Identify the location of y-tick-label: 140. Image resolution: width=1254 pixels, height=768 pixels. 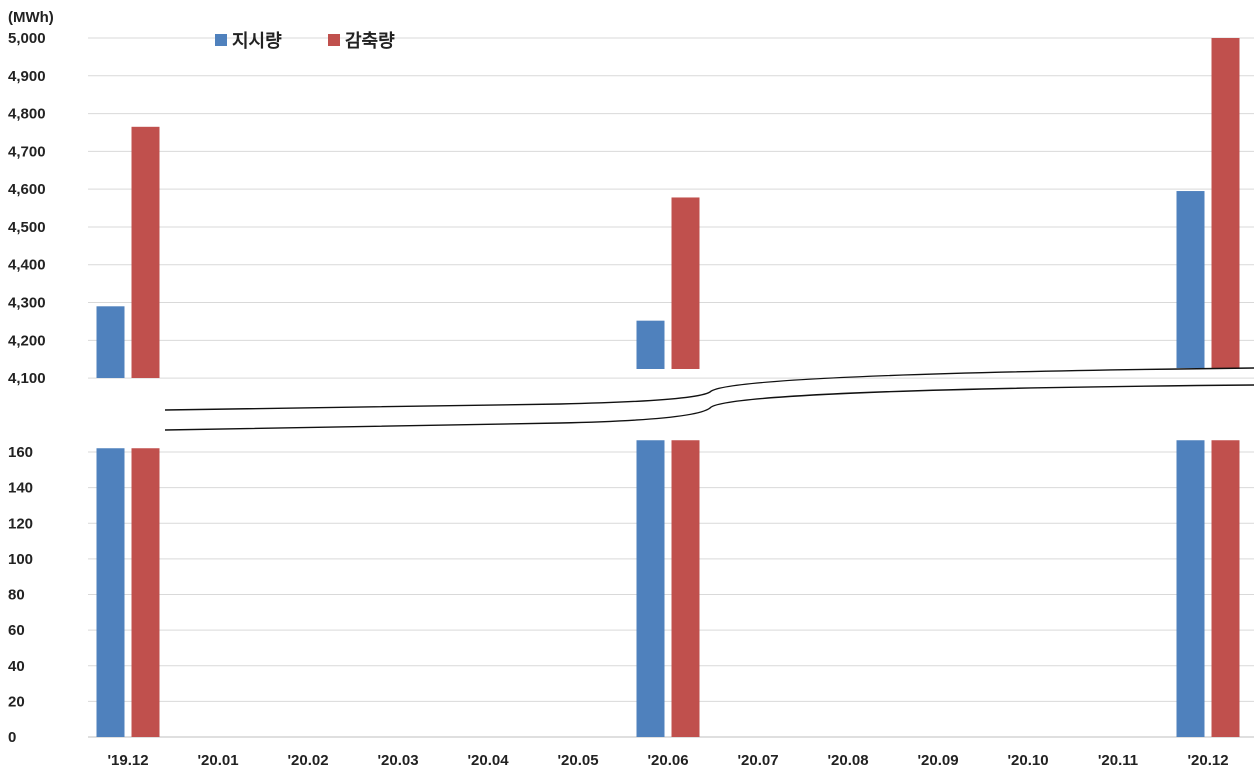
(20, 488).